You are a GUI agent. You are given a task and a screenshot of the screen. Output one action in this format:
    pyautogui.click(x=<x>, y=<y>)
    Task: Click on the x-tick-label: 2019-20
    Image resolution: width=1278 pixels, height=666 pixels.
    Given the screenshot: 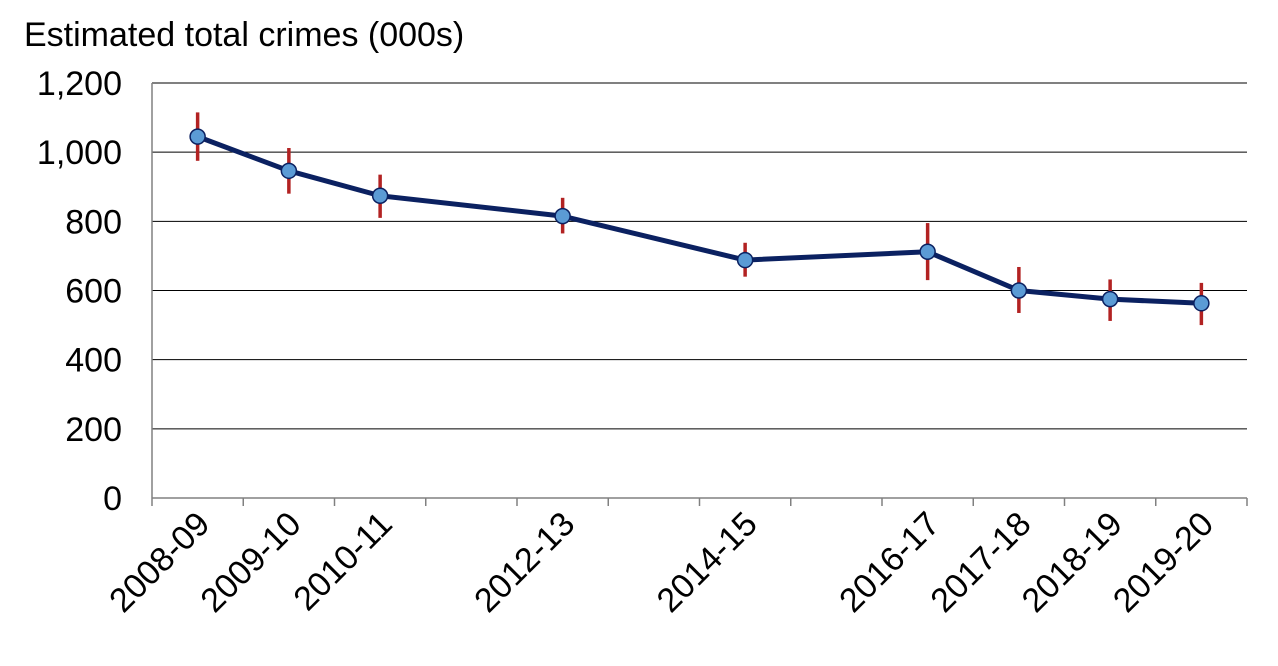 What is the action you would take?
    pyautogui.click(x=1163, y=562)
    